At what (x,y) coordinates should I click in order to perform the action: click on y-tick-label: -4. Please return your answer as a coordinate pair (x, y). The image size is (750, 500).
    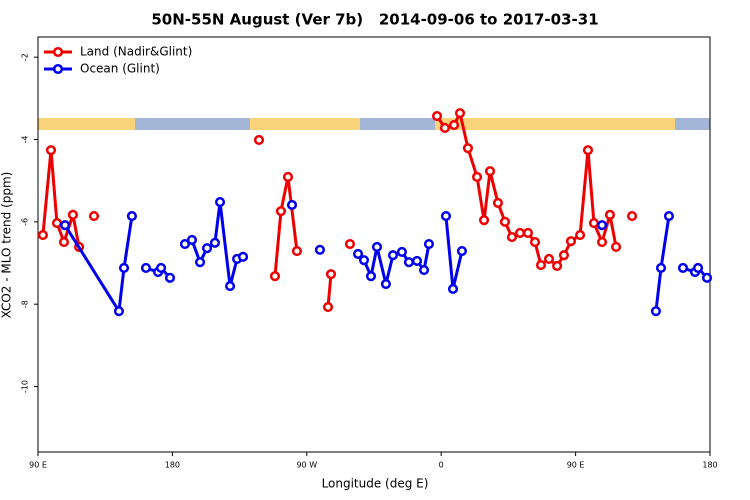
    Looking at the image, I should click on (25, 140).